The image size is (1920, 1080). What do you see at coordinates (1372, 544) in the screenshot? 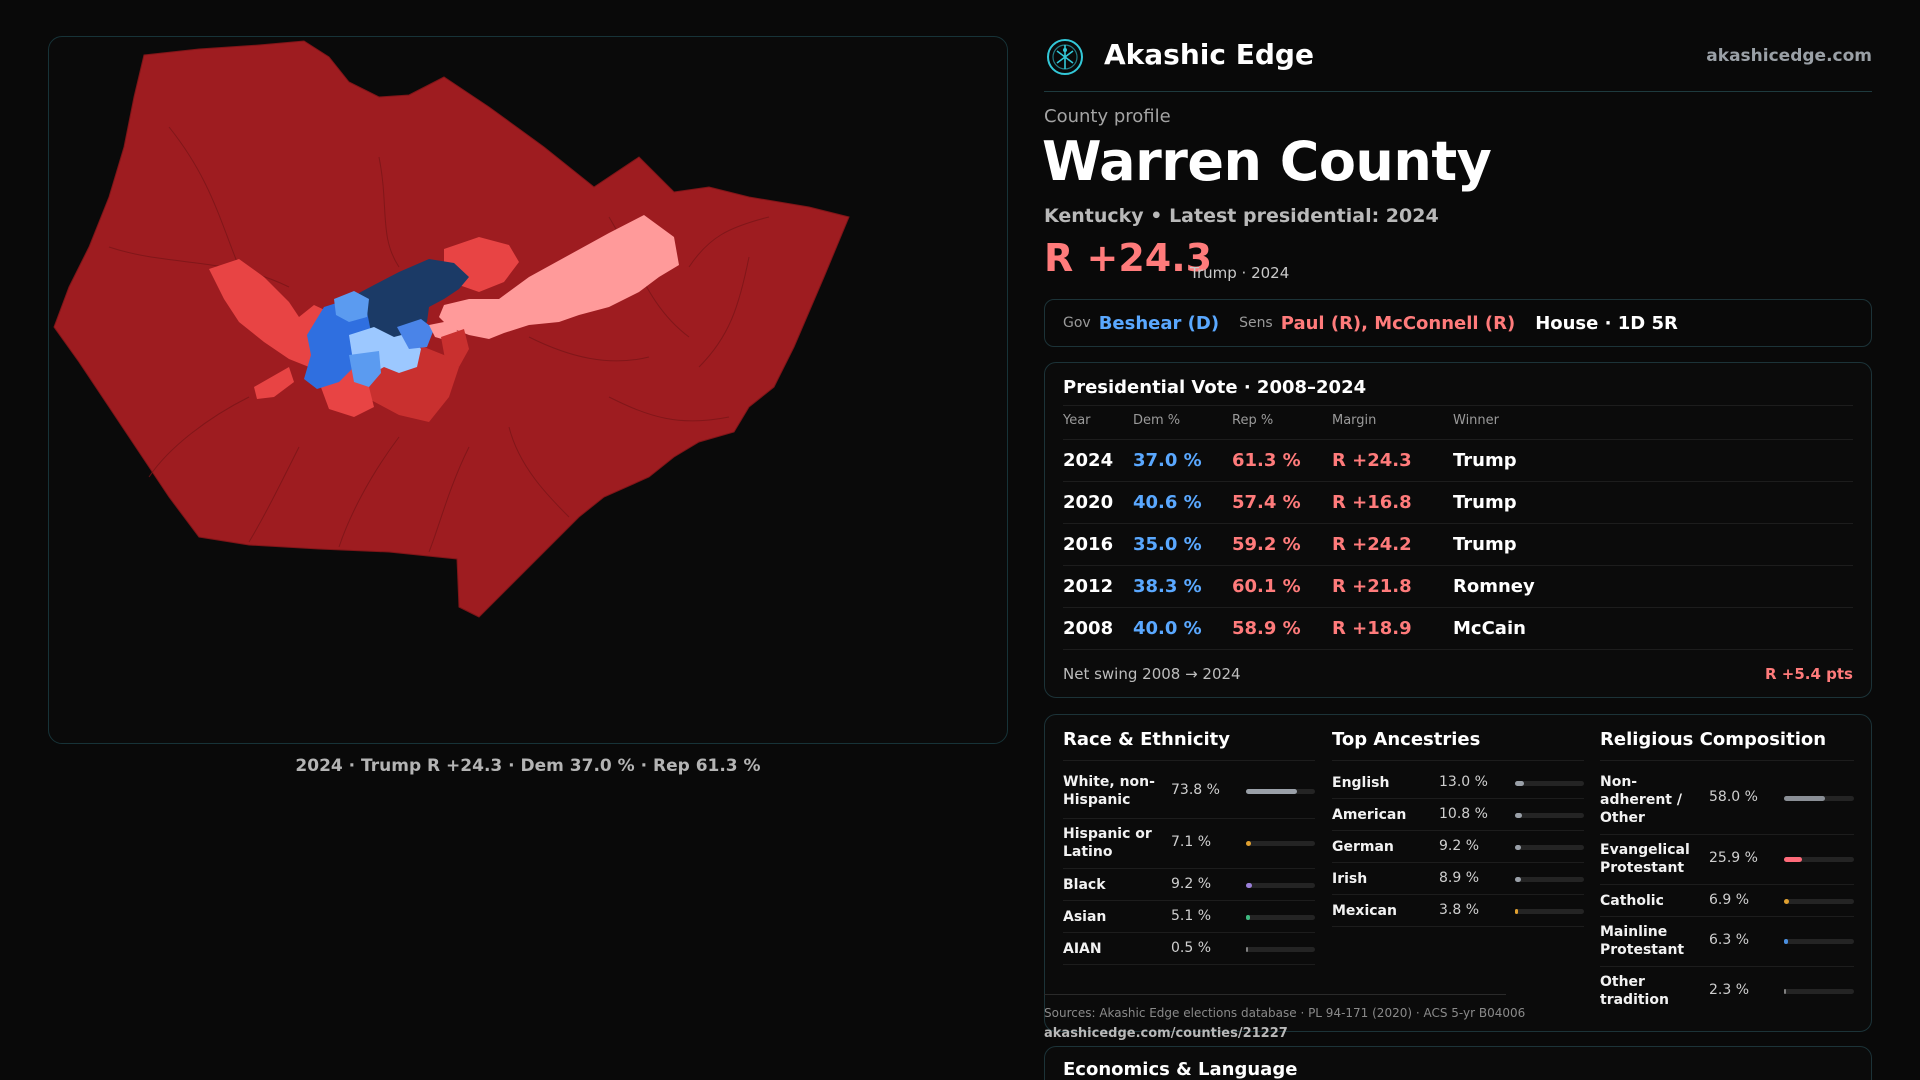
I see `row-margin: R +24.2` at bounding box center [1372, 544].